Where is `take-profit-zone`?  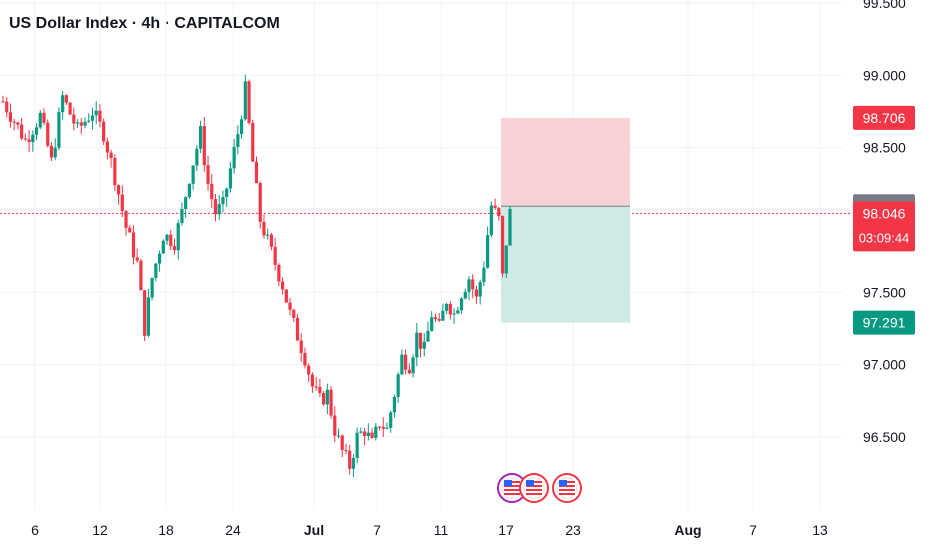
take-profit-zone is located at coordinates (565, 264).